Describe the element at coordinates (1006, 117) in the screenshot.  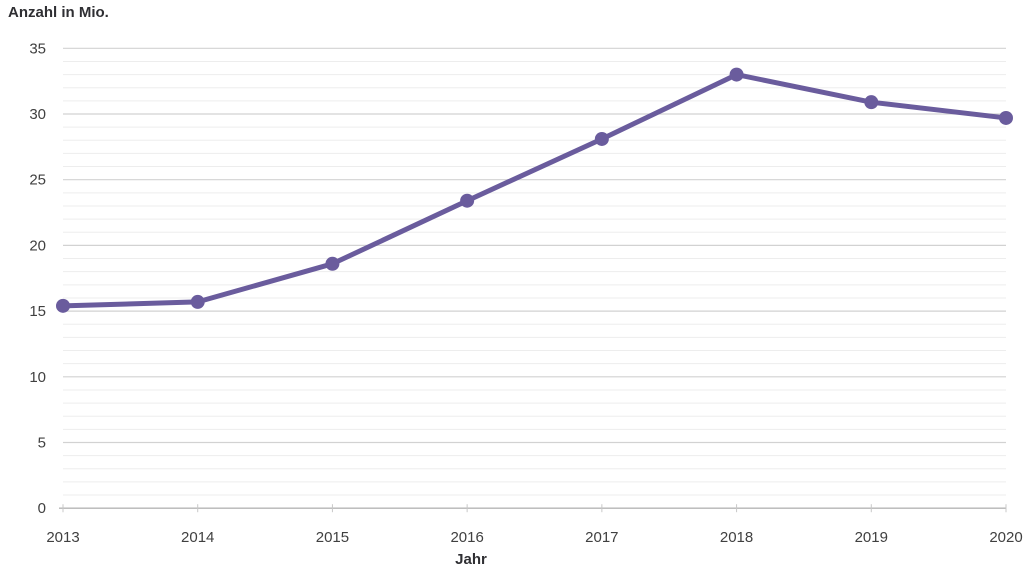
I see `data-point-2020` at that location.